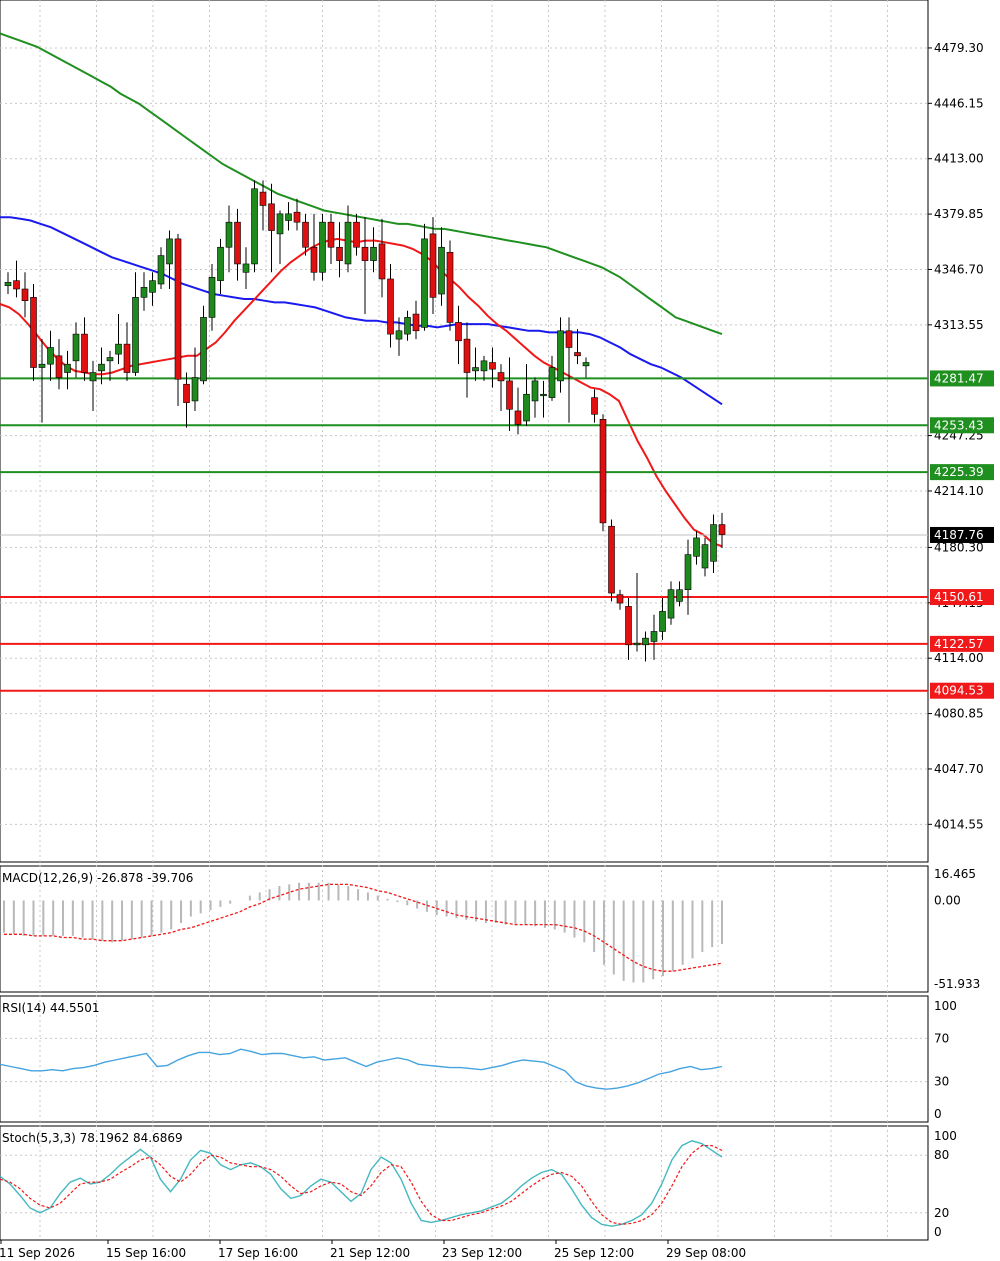 The width and height of the screenshot is (1000, 1261). What do you see at coordinates (959, 597) in the screenshot?
I see `support-level-label: 4150.61` at bounding box center [959, 597].